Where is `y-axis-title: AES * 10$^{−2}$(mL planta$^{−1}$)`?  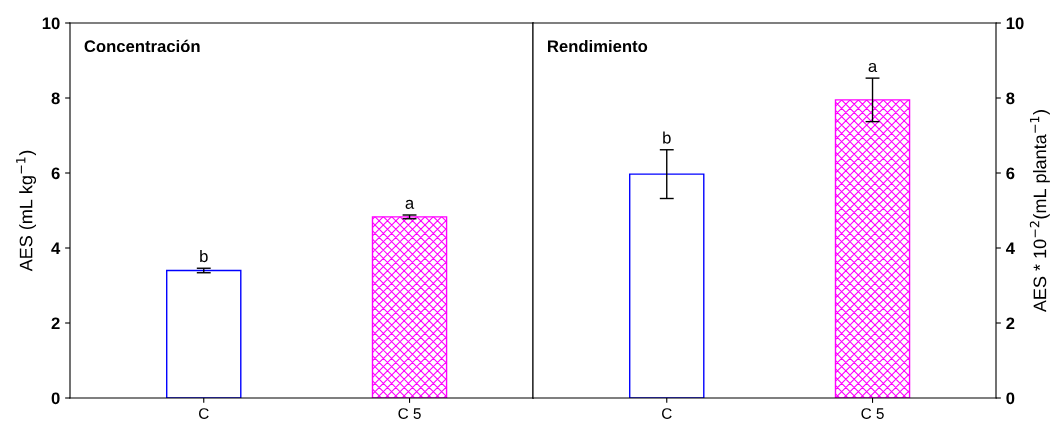 y-axis-title: AES * 10$^{−2}$(mL planta$^{−1}$) is located at coordinates (1039, 211).